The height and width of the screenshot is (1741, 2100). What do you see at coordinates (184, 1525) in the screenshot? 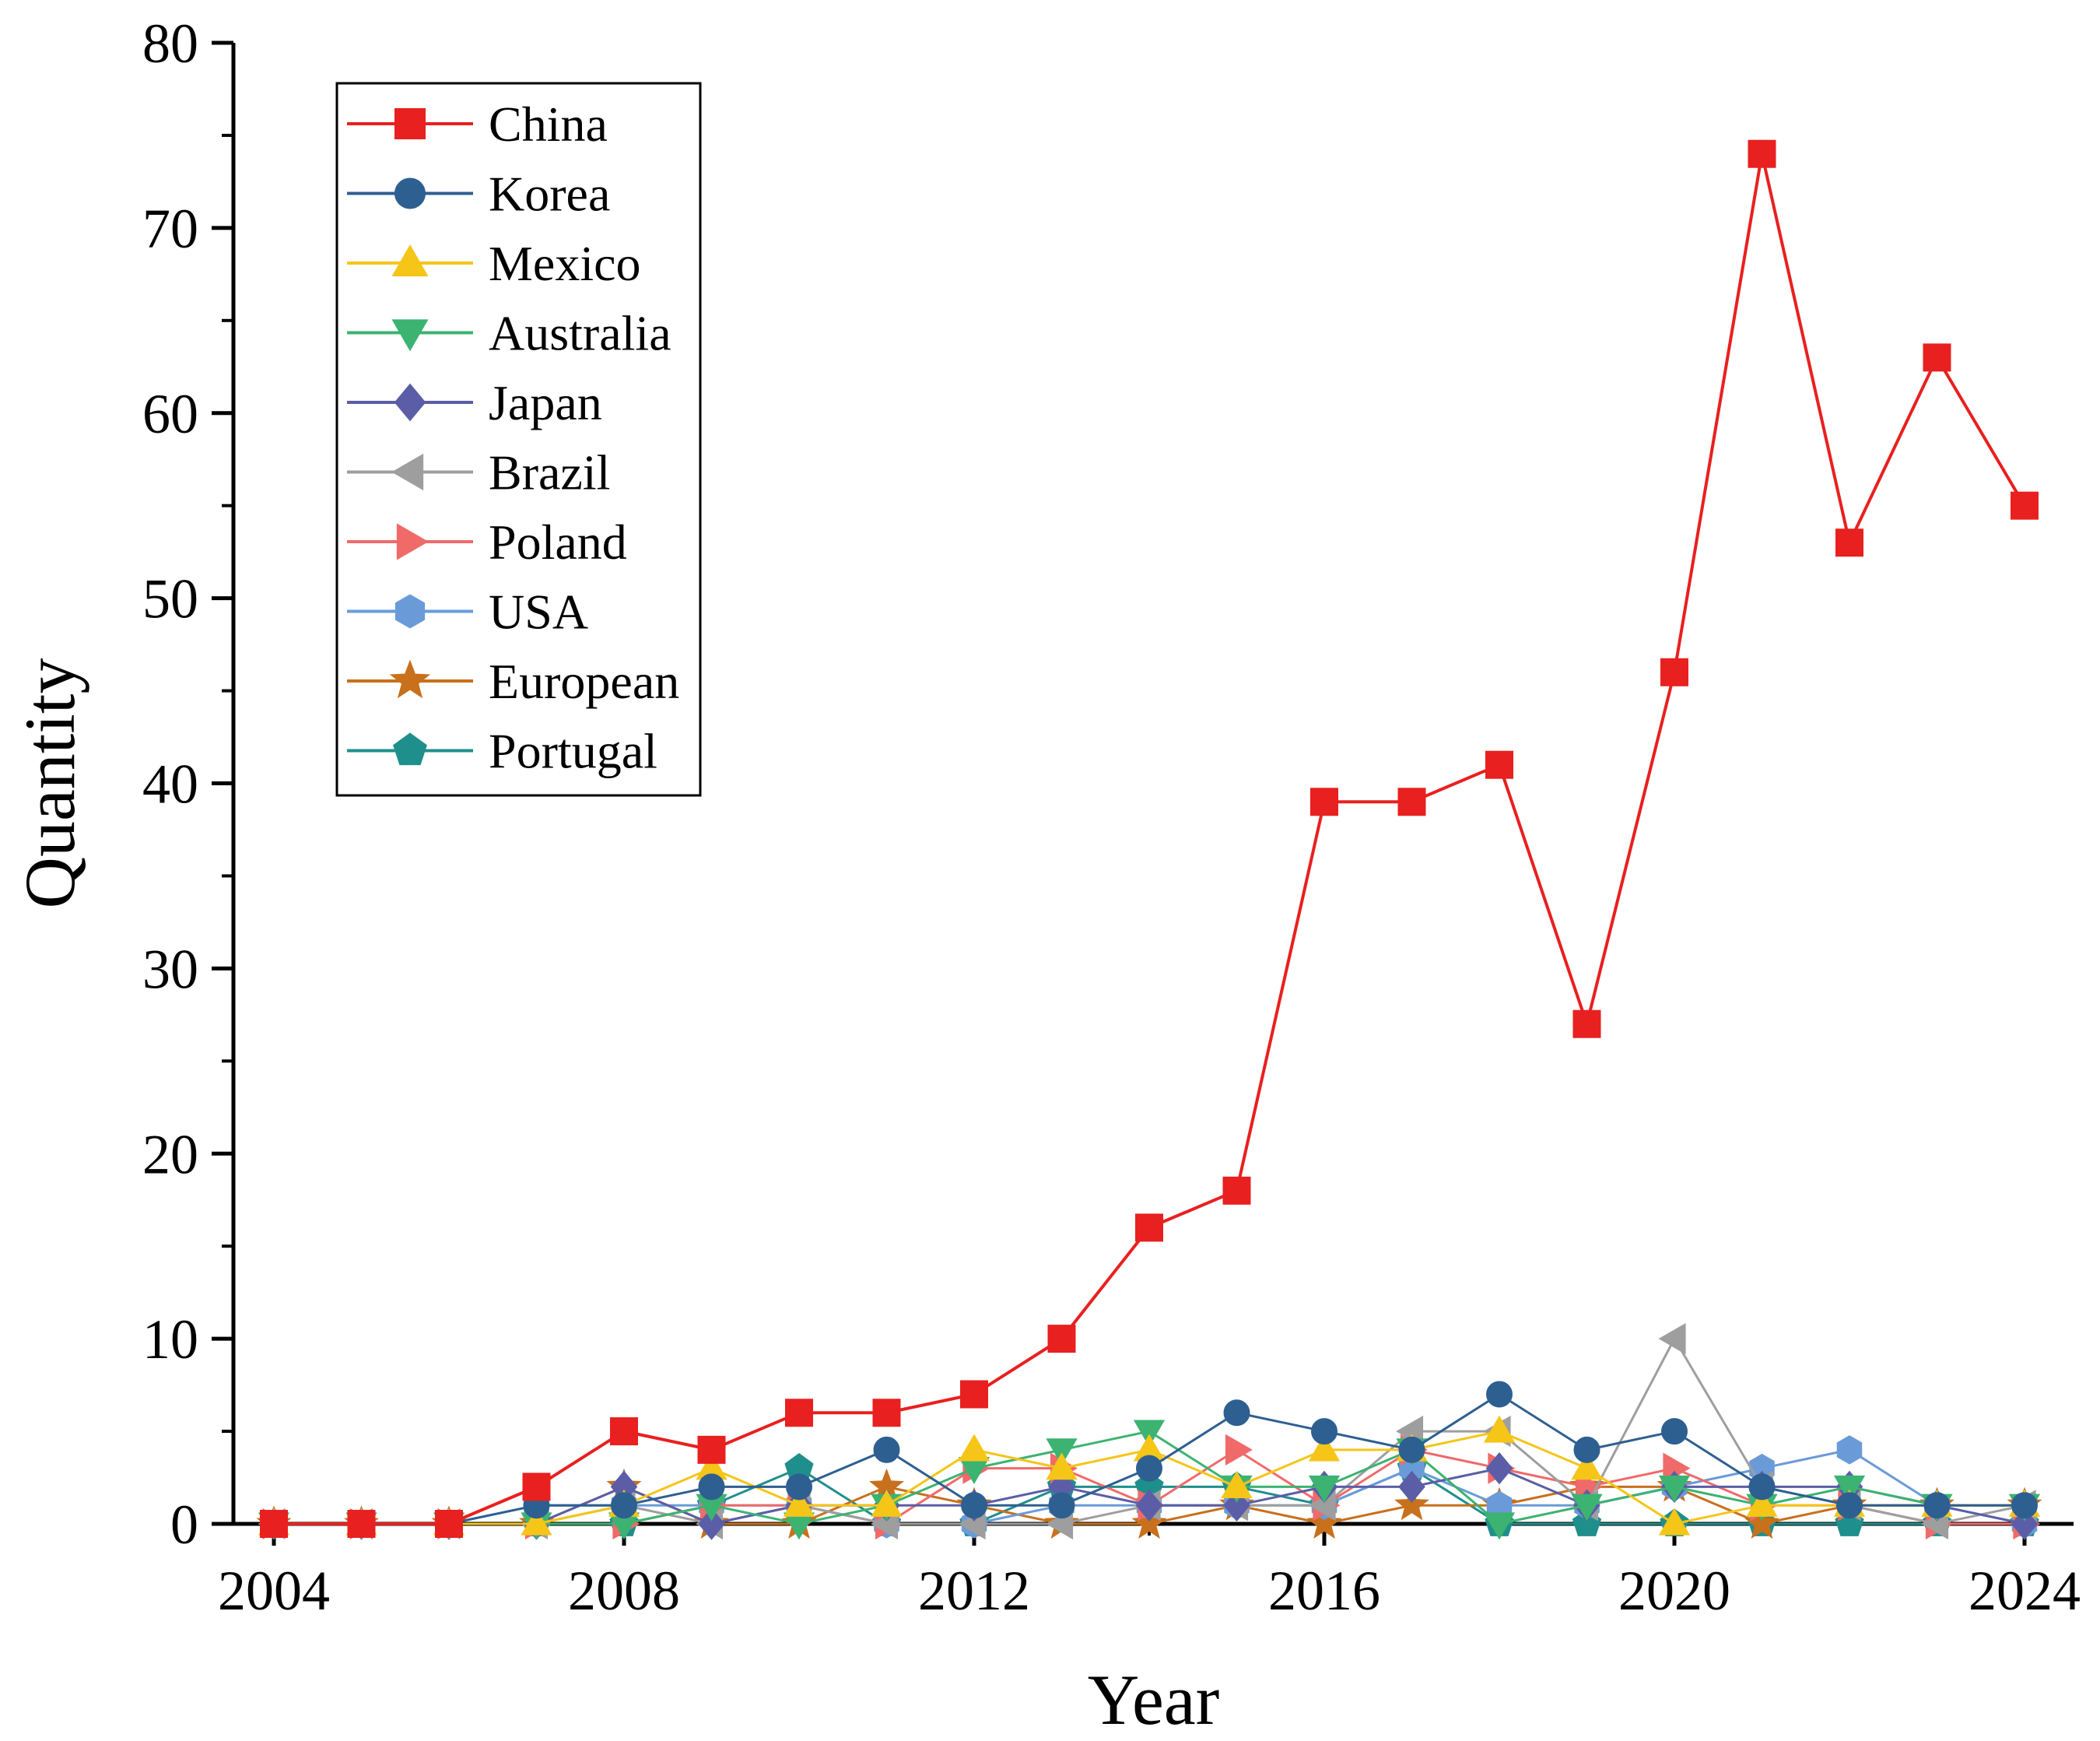
I see `y-tick-label: 0` at bounding box center [184, 1525].